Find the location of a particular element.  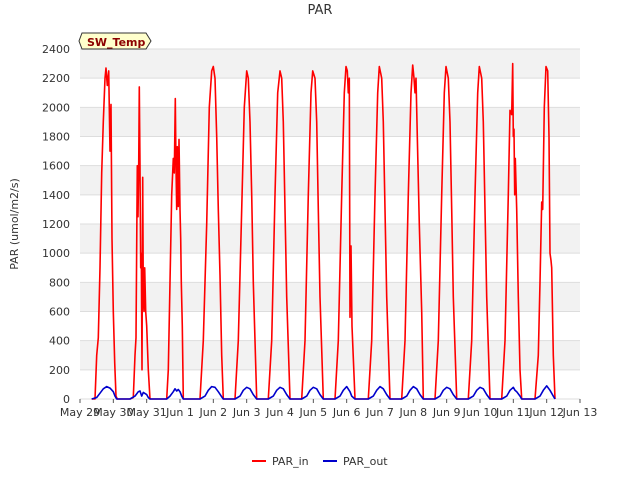

x-tick-label: Jun 1 is located at coordinates (179, 412).